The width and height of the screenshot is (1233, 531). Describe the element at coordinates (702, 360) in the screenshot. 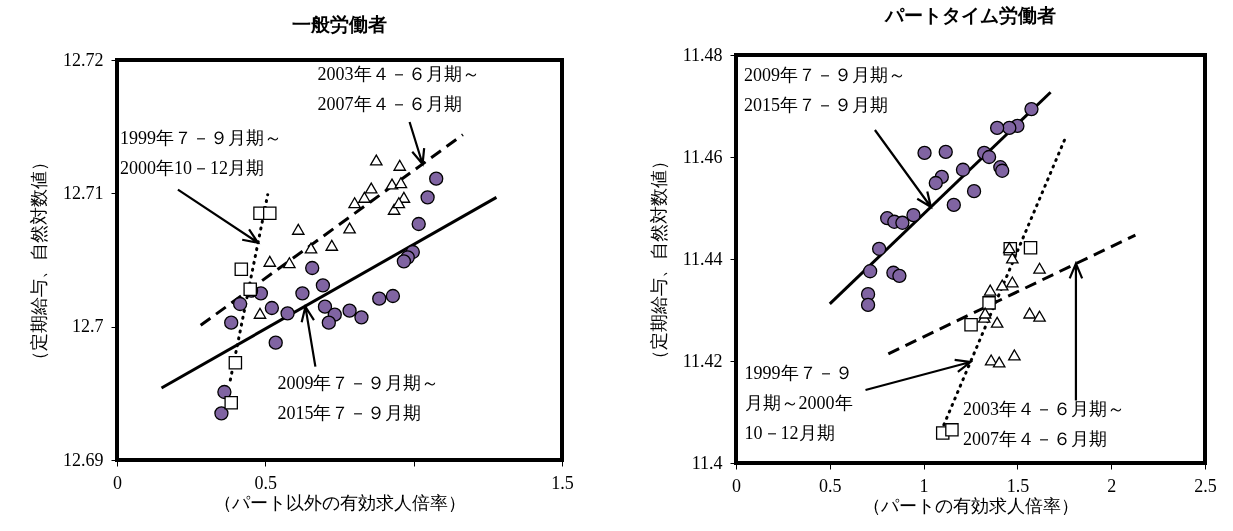

I see `y-tick-label: 11.42` at that location.